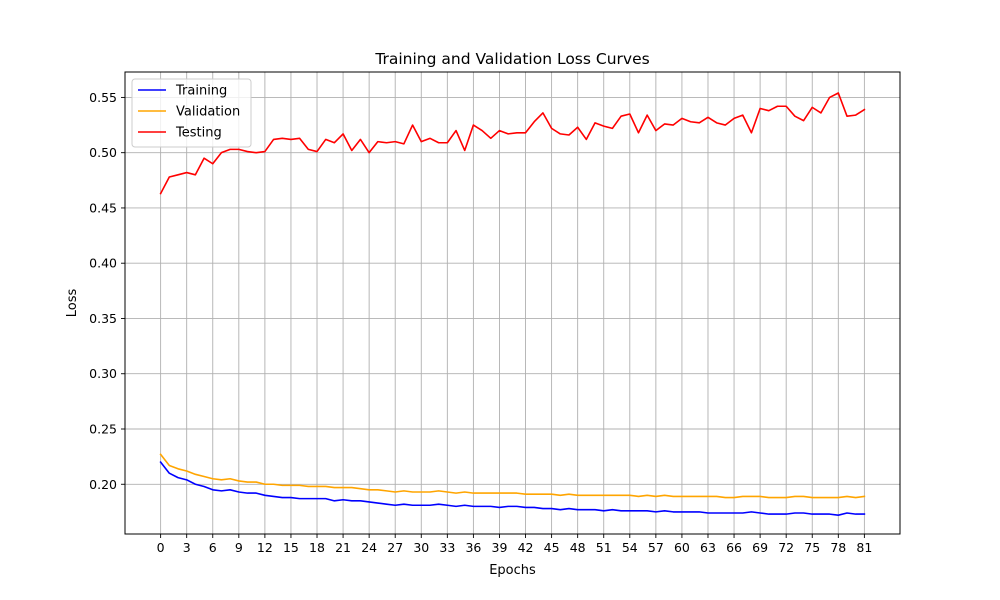 The image size is (1000, 600). I want to click on x-tick-label: 12, so click(265, 547).